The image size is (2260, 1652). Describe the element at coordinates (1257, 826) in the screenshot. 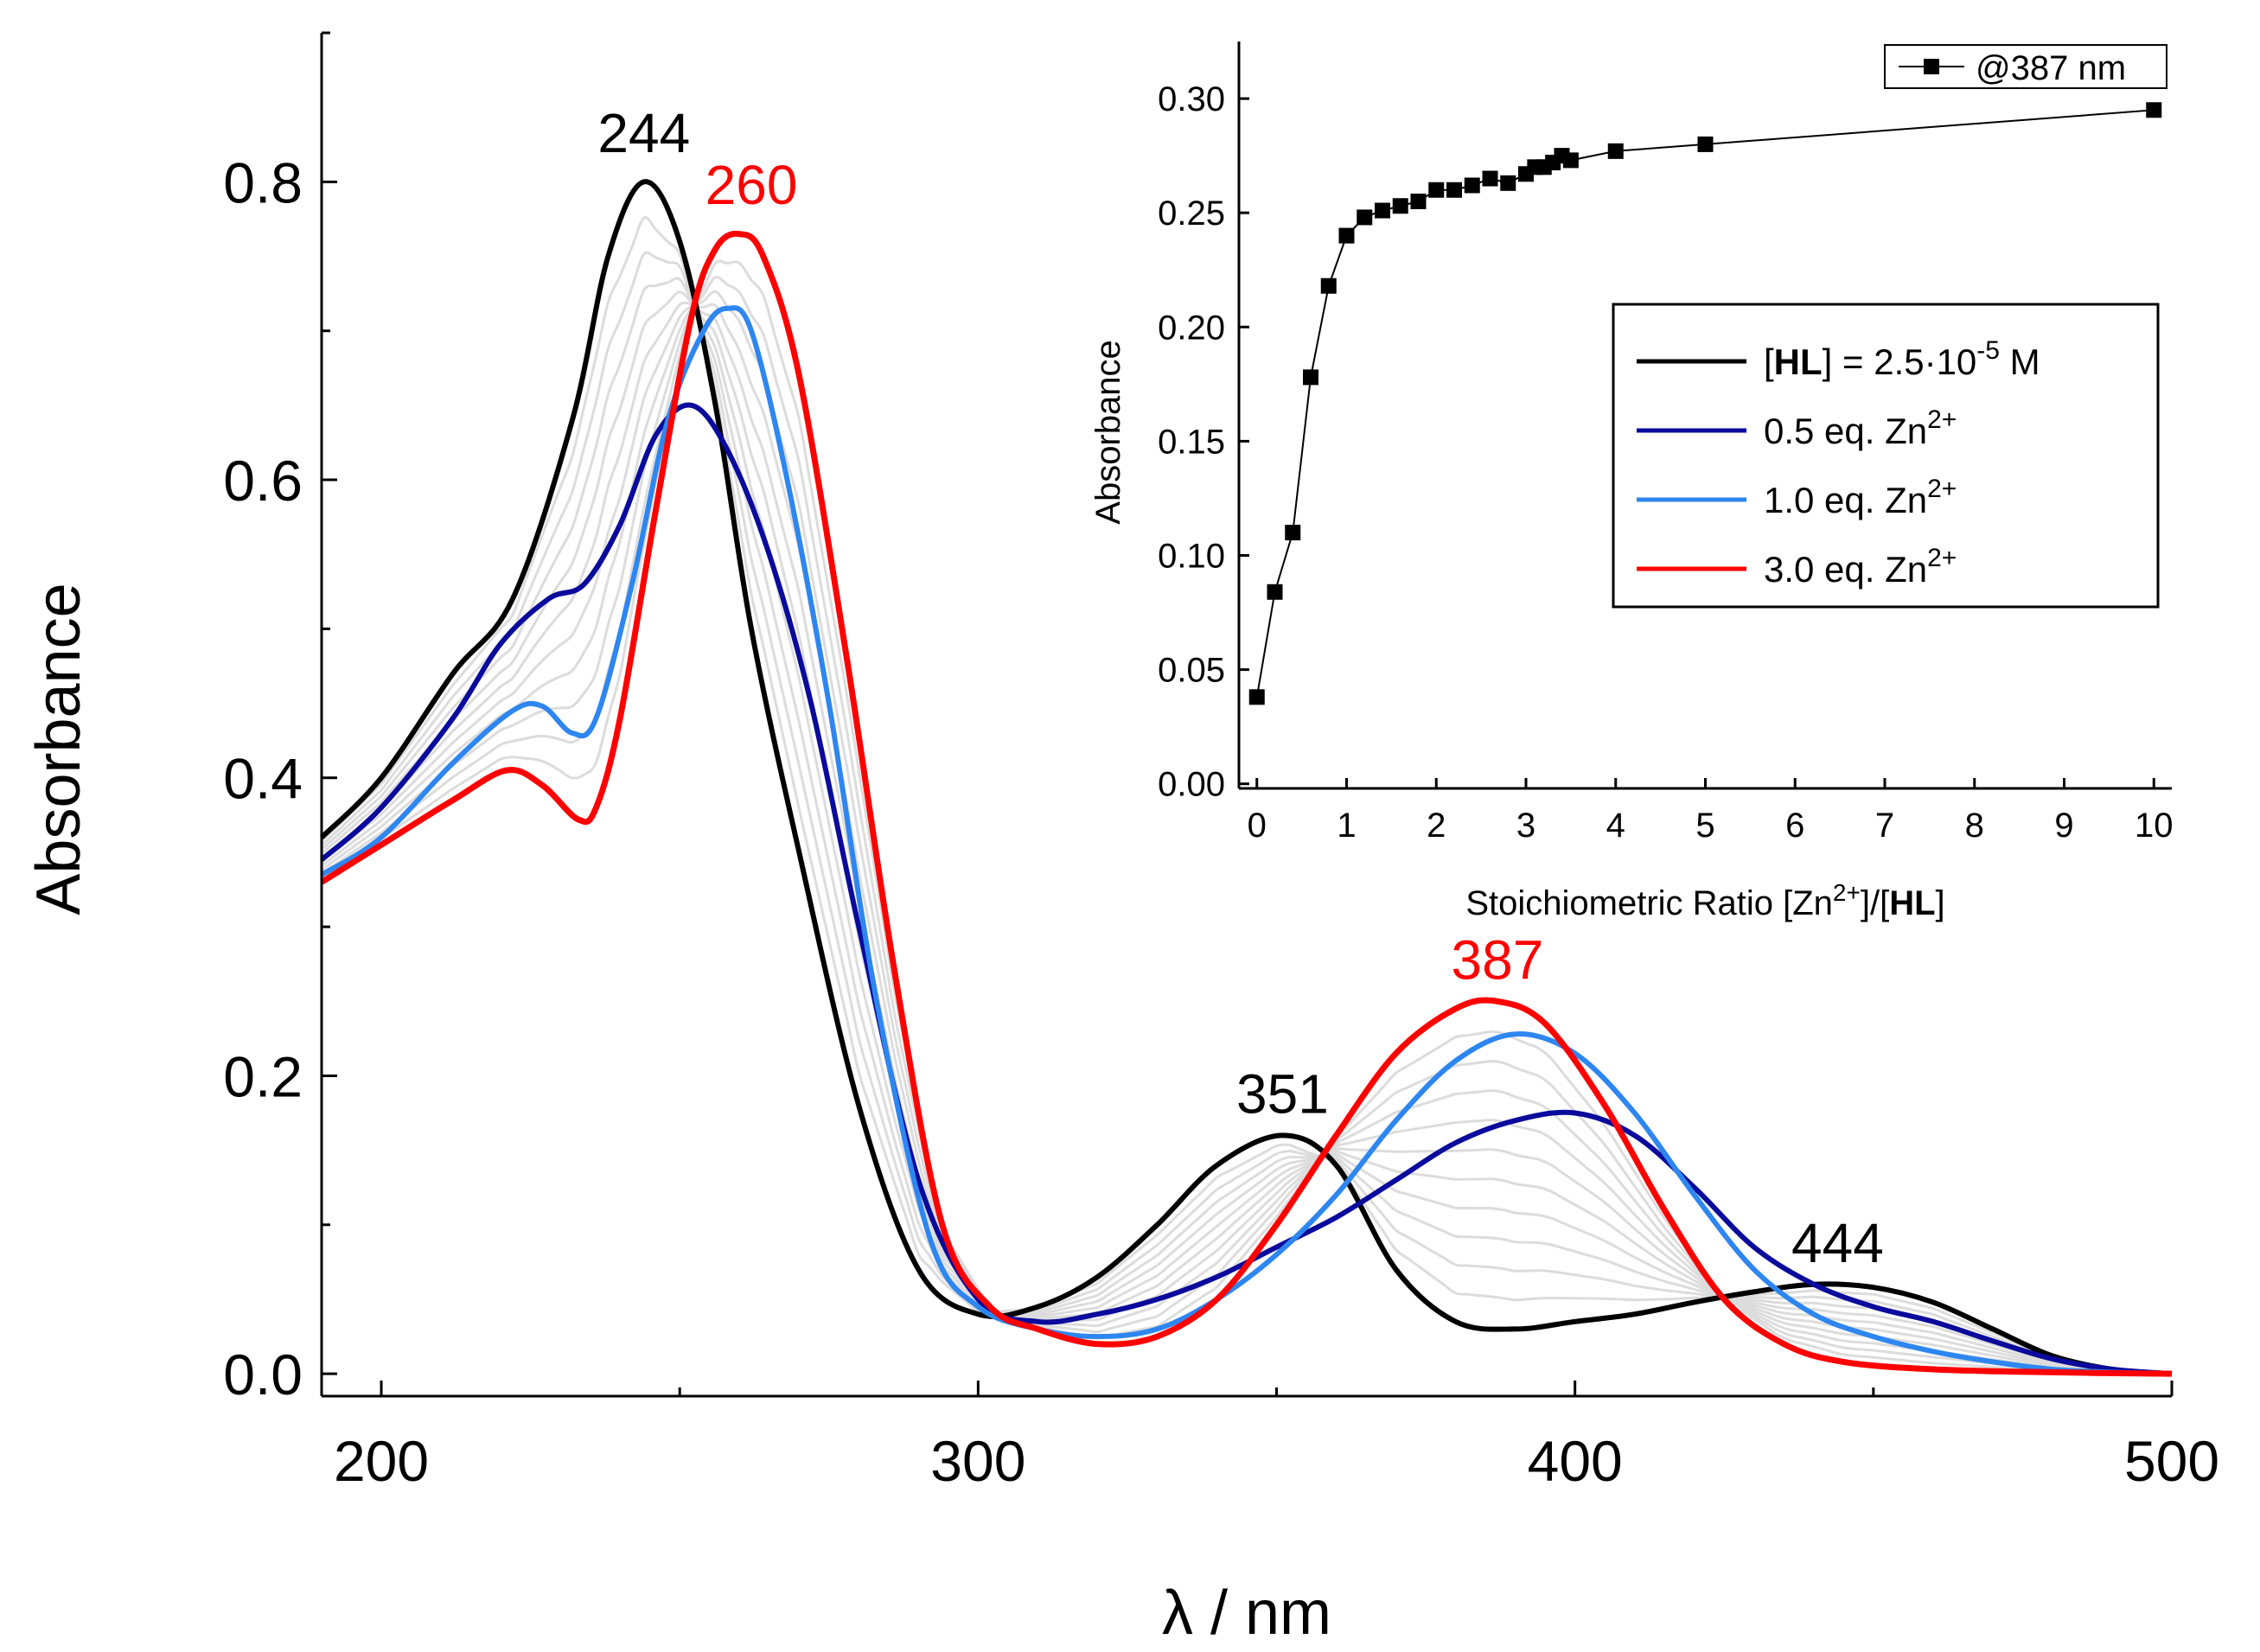

I see `inset-x-tick-label: 0` at that location.